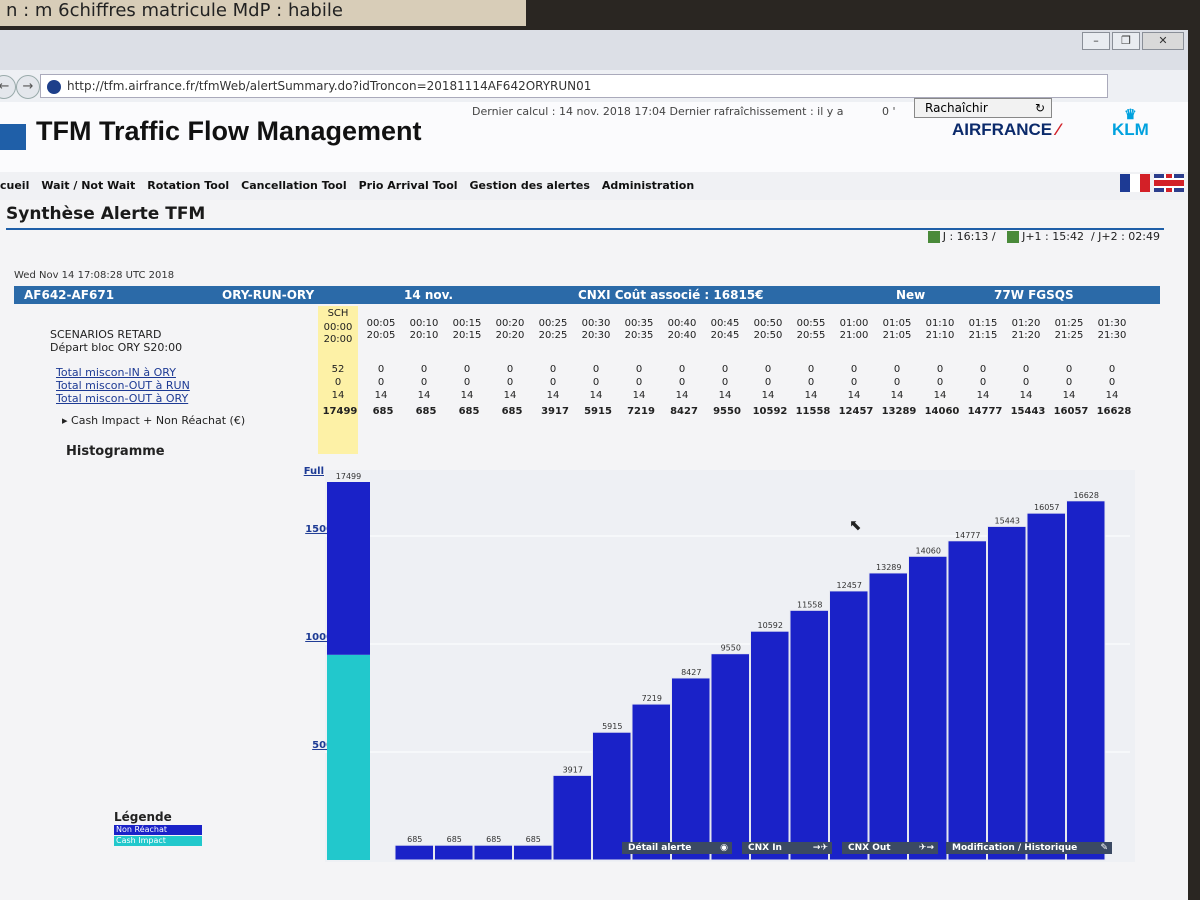 This screenshot has height=900, width=1200. I want to click on language-flags, so click(1152, 183).